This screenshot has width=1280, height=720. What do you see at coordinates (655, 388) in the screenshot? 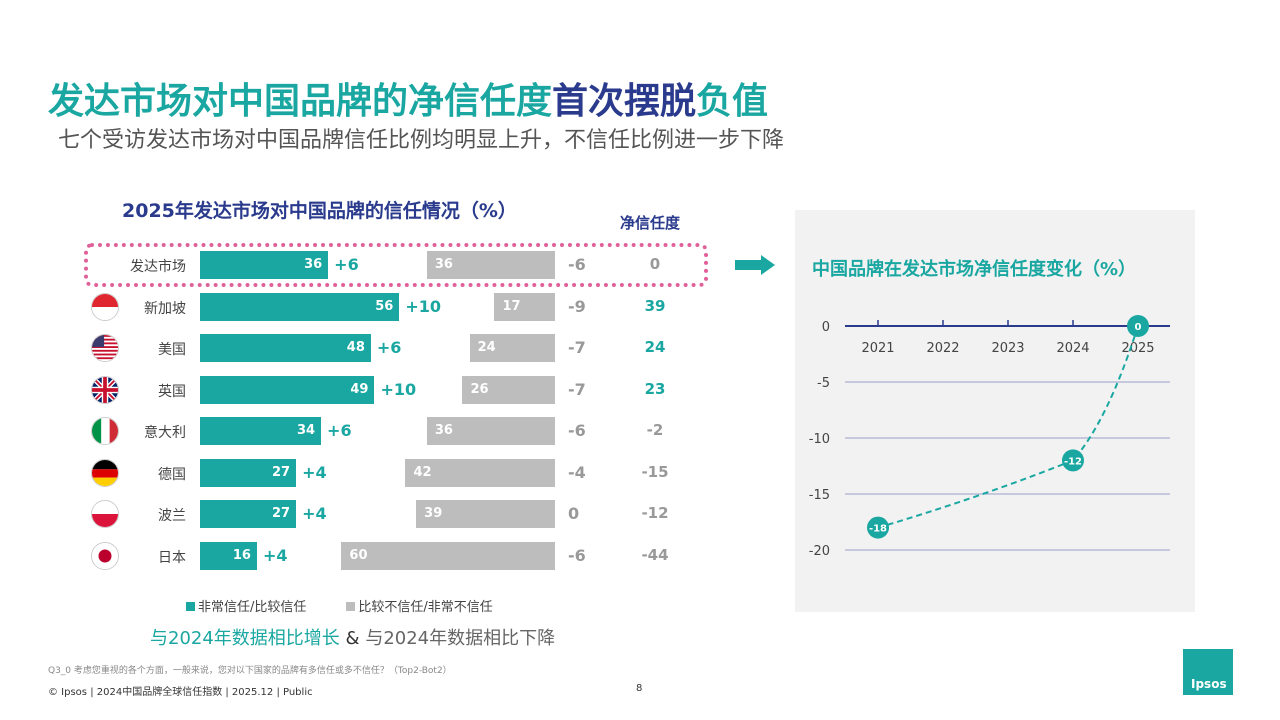
I see `net-trust-value: 23` at bounding box center [655, 388].